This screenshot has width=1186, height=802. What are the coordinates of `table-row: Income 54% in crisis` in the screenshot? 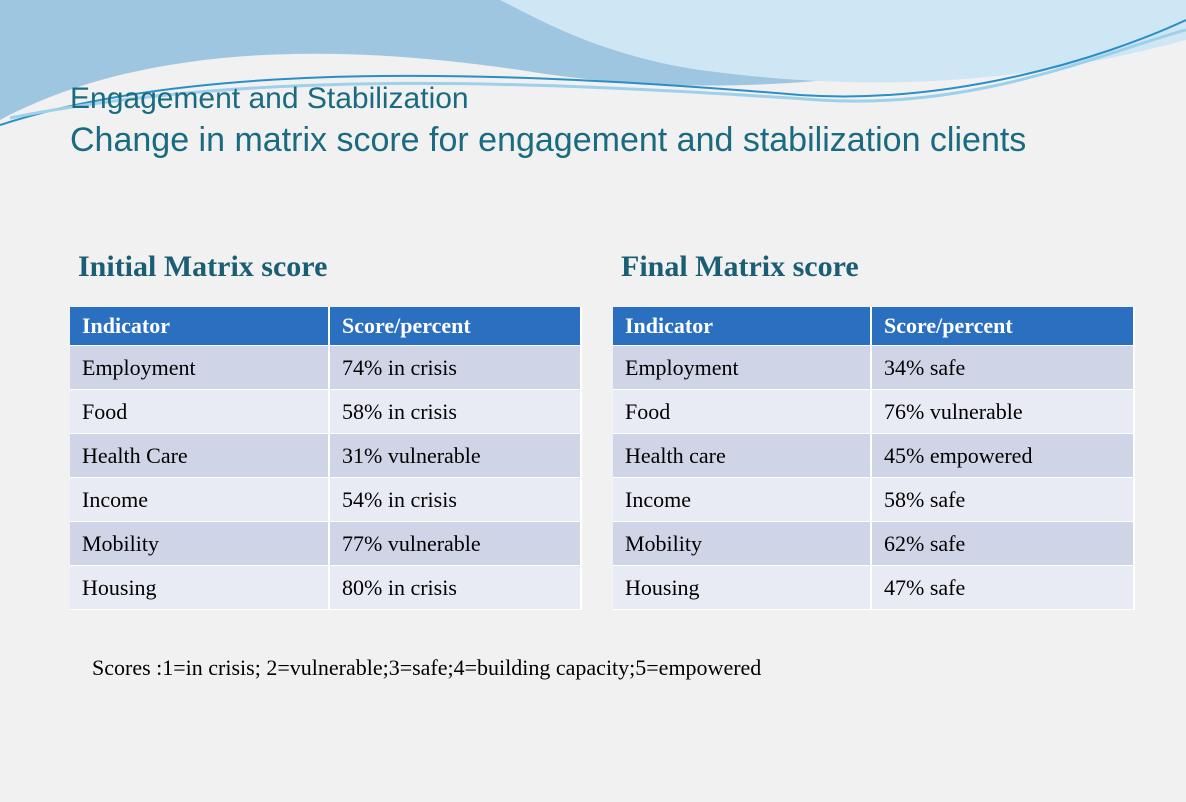 It's located at (326, 499).